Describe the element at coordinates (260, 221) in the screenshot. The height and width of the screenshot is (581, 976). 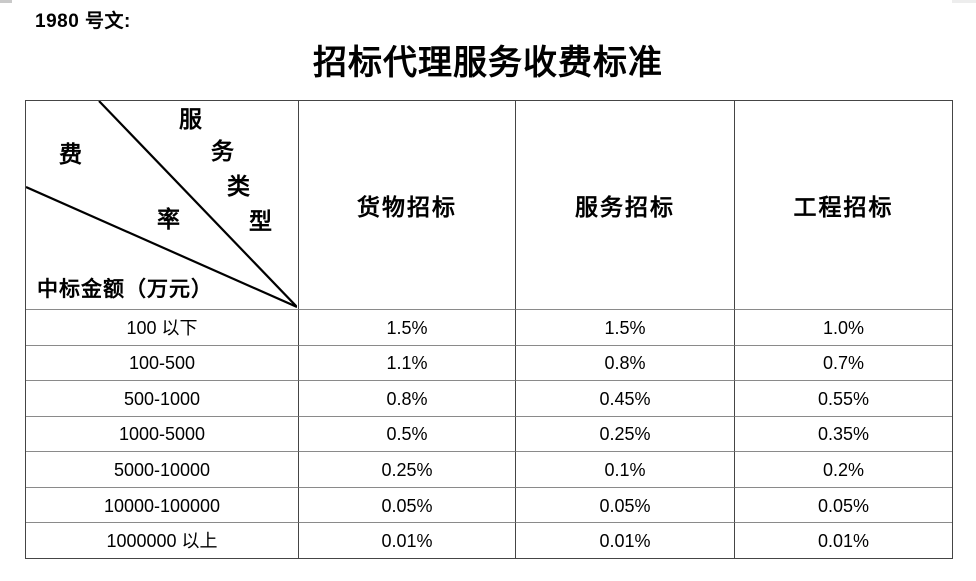
I see `corner-type-char-4: 型` at that location.